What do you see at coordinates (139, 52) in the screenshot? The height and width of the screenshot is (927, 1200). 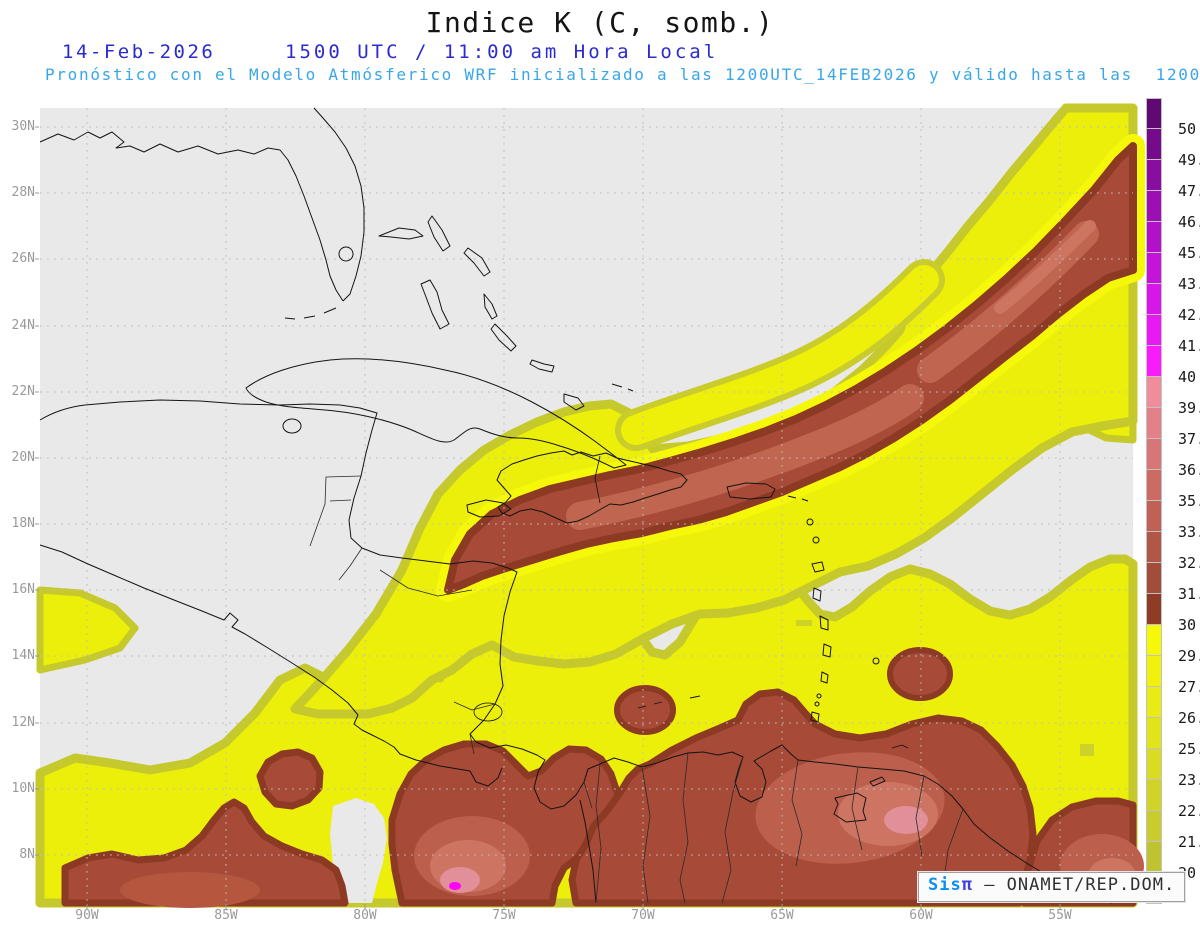 I see `run-date: 14-Feb-2026` at bounding box center [139, 52].